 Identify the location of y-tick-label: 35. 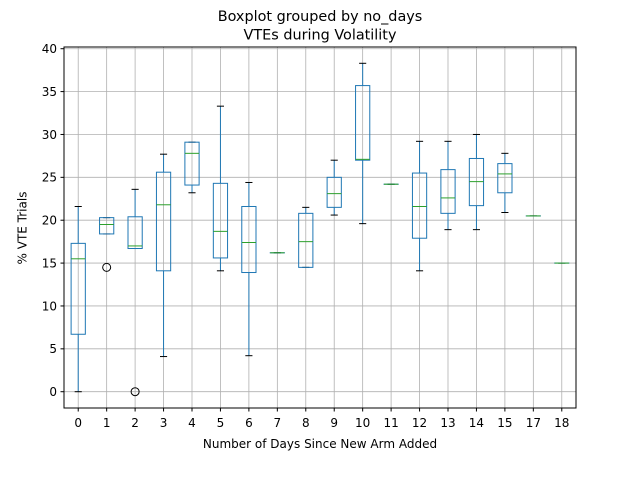
(49, 92).